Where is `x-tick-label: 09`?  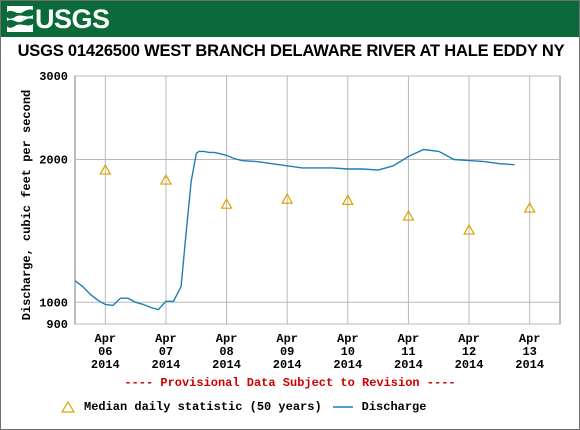 x-tick-label: 09 is located at coordinates (287, 352).